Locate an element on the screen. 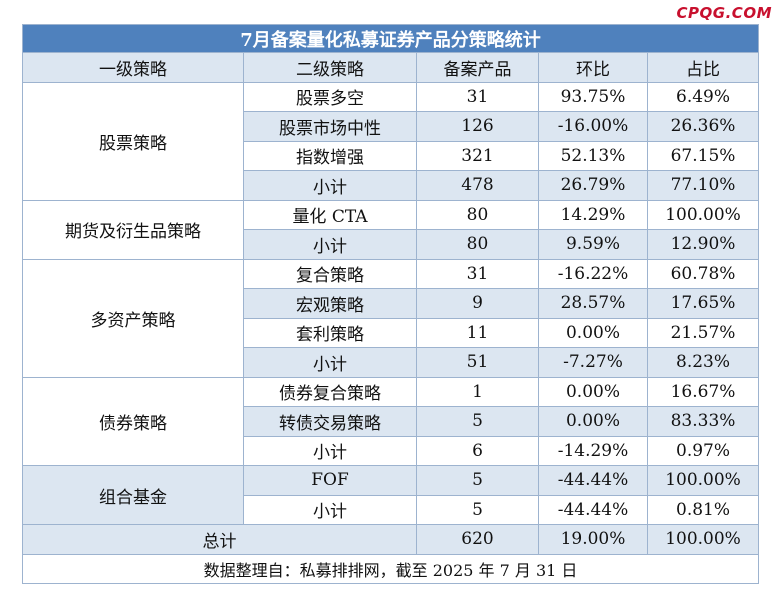  source-note: 数据整理自：私募排排网，截至 2025 年 7 月 31 日 is located at coordinates (390, 568).